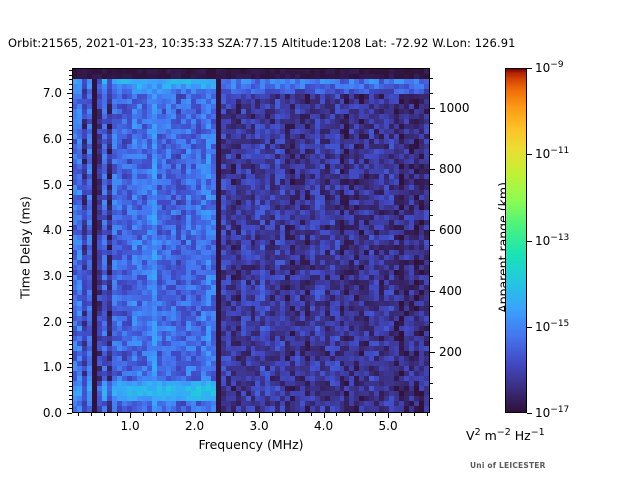  I want to click on colorbar-tick-label: 10−11, so click(552, 154).